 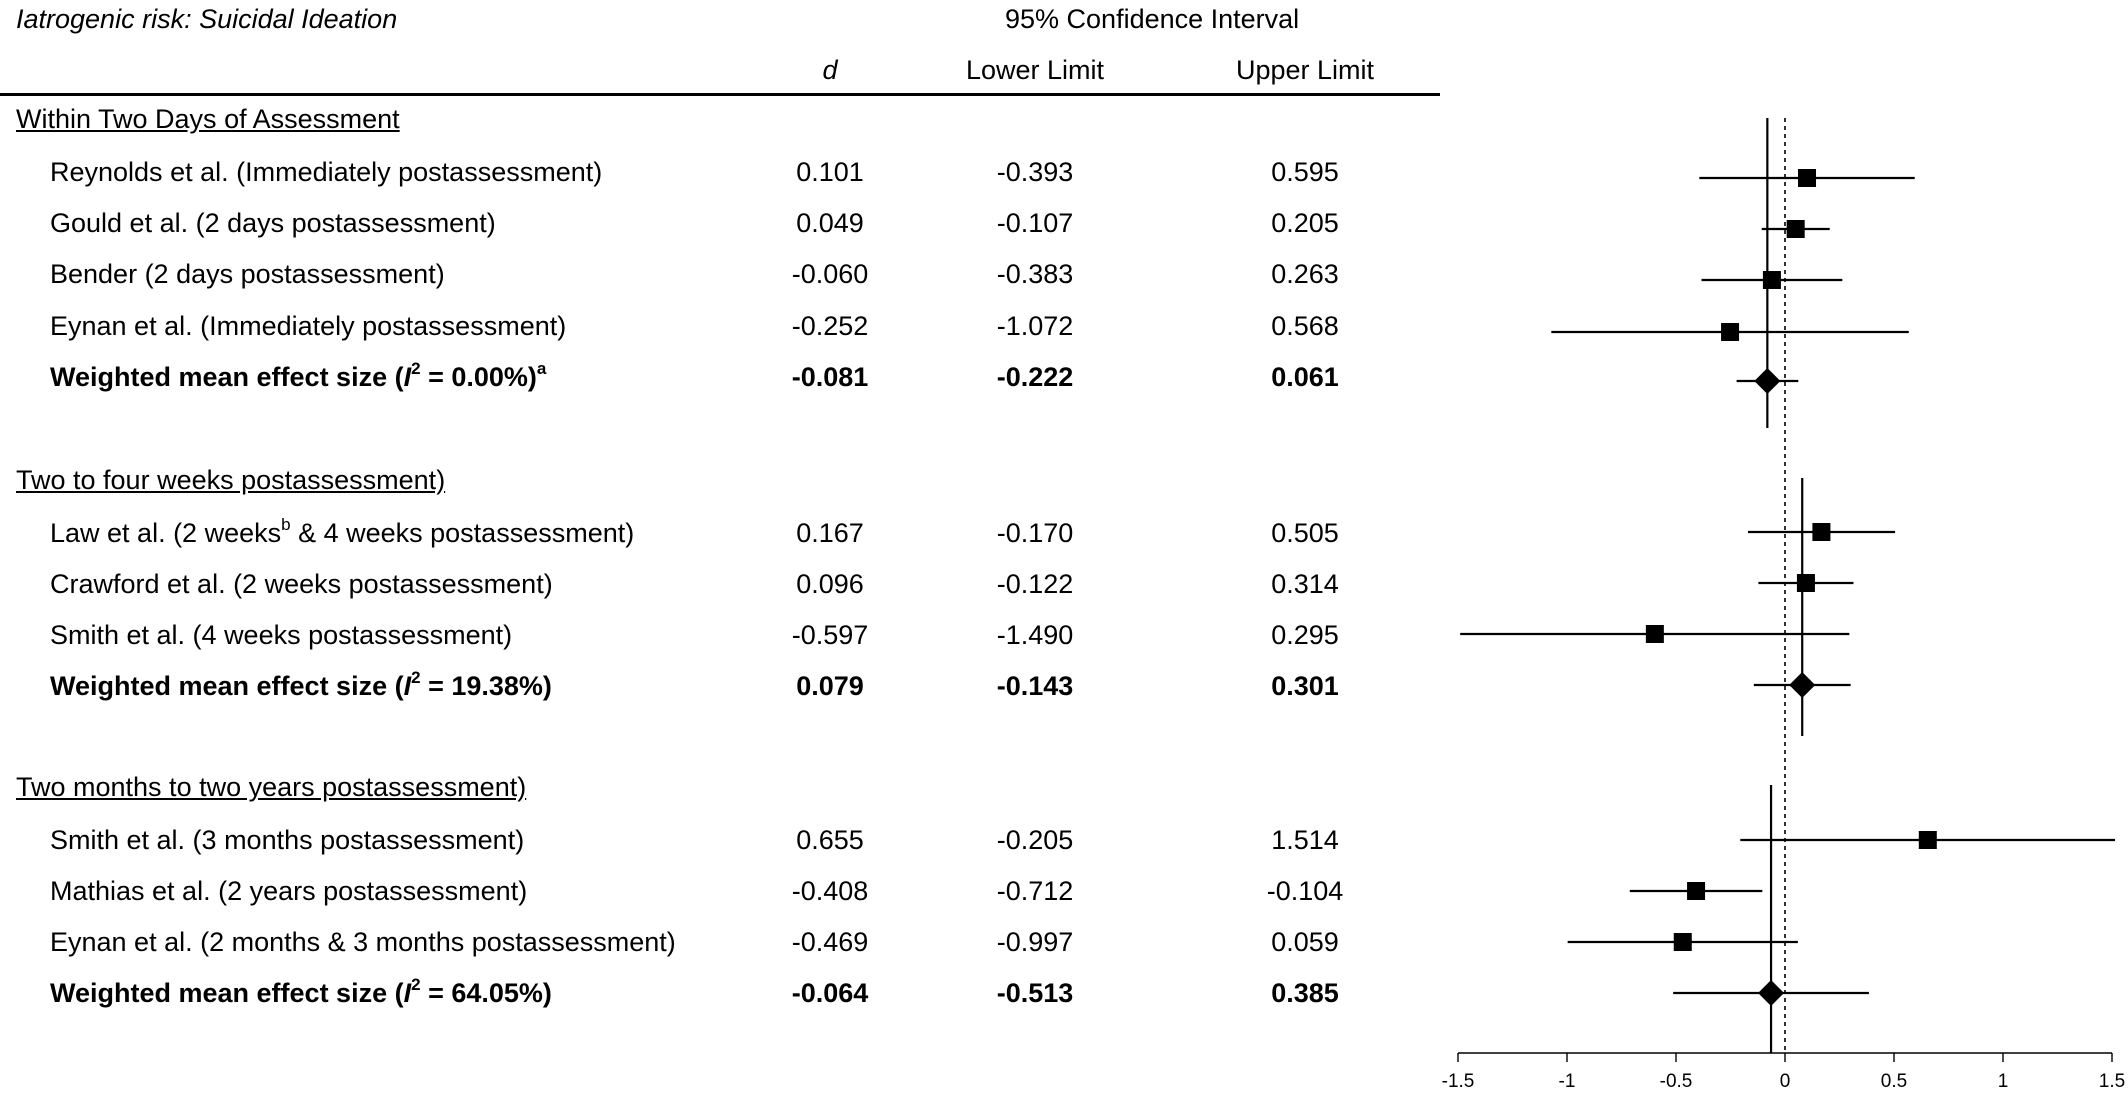 I want to click on header-rule, so click(x=720, y=94).